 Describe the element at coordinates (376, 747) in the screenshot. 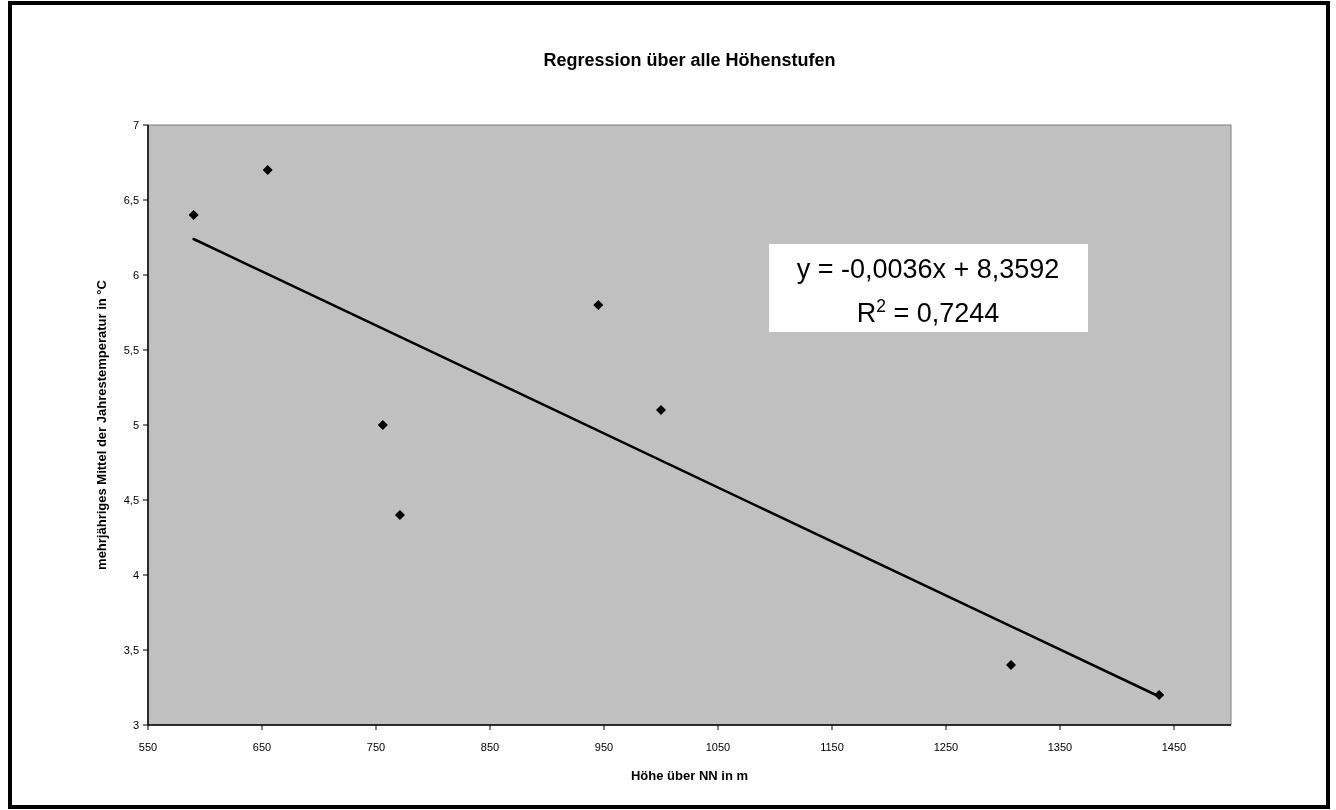

I see `x-tick-label: 750` at that location.